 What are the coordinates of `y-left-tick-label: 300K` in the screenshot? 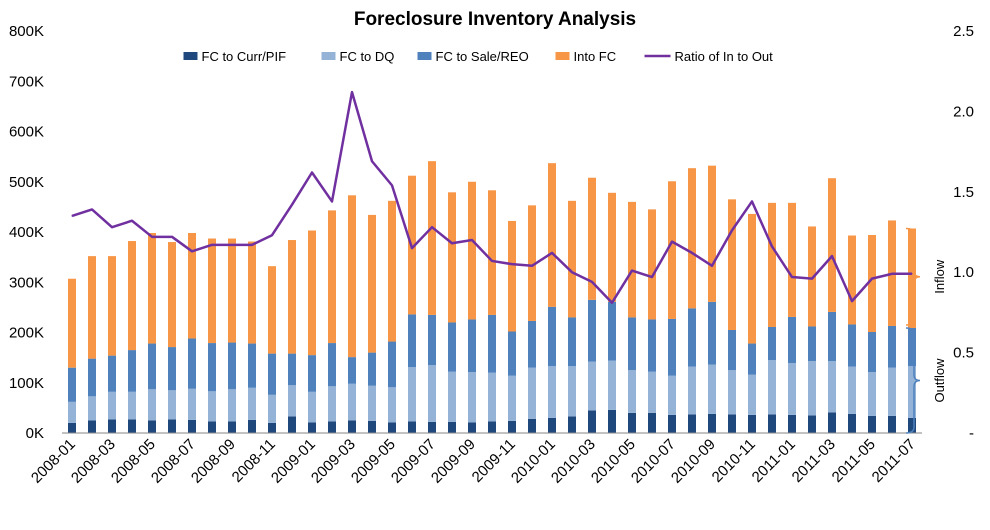 It's located at (26, 282).